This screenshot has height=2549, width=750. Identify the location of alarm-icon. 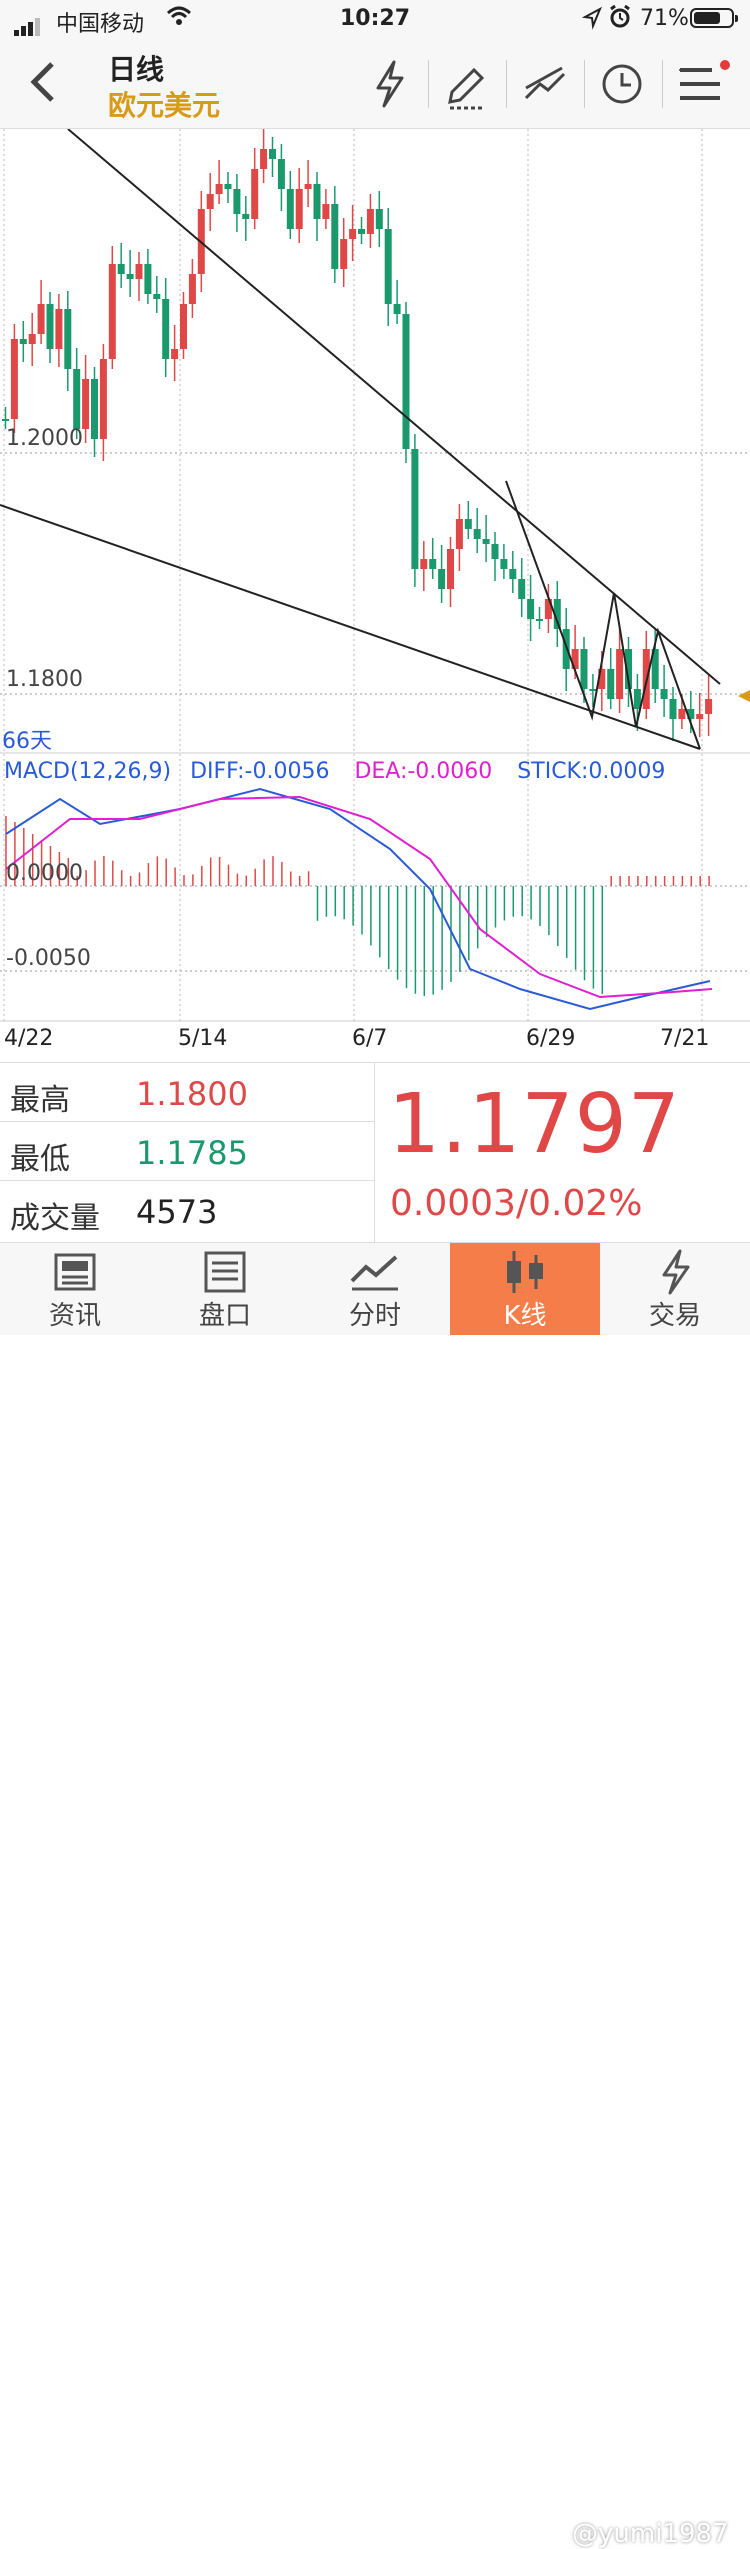
(620, 20).